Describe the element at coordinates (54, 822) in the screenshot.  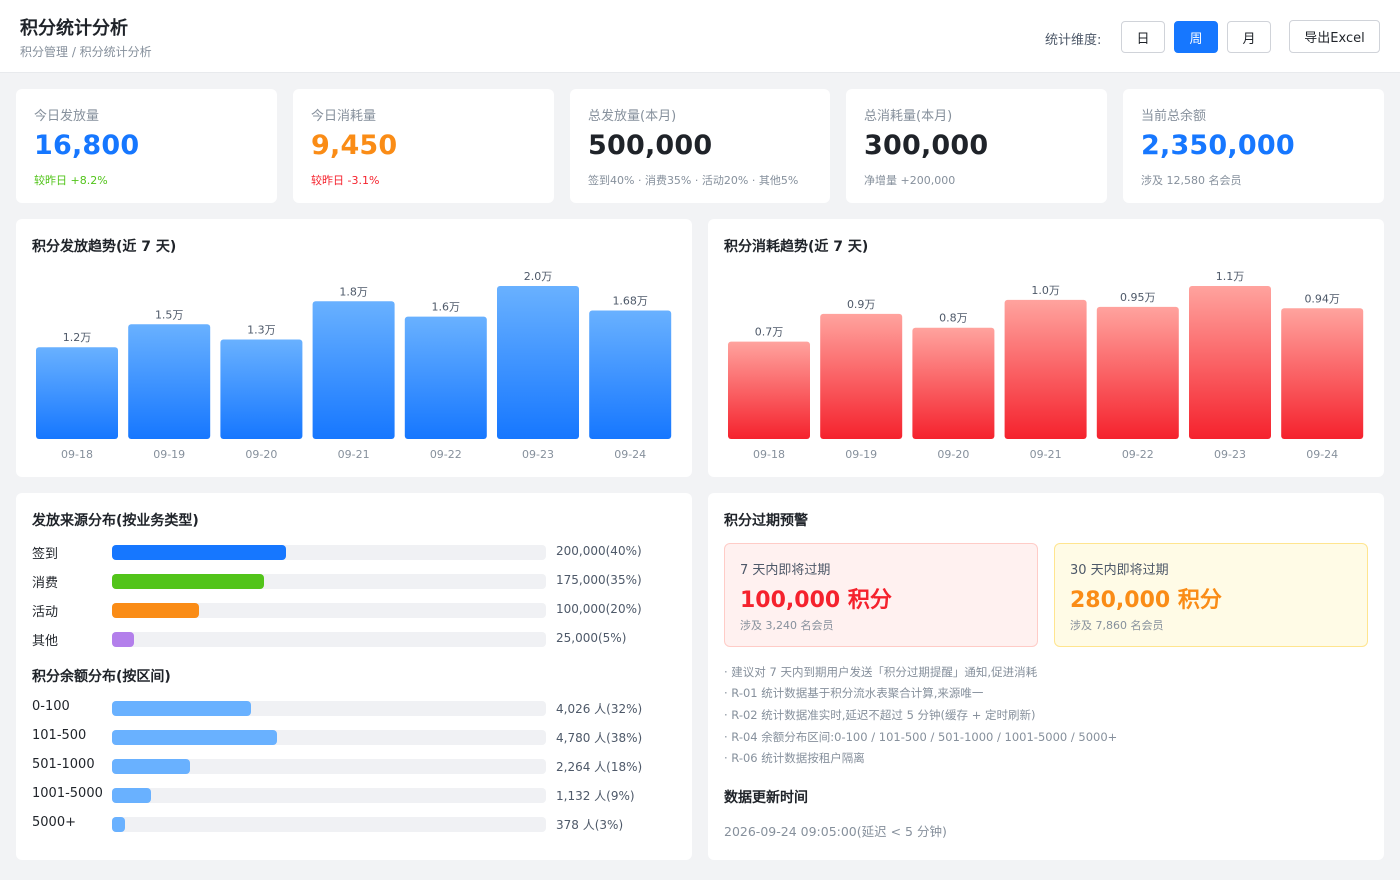
I see `balance_dist-label: 5000+` at that location.